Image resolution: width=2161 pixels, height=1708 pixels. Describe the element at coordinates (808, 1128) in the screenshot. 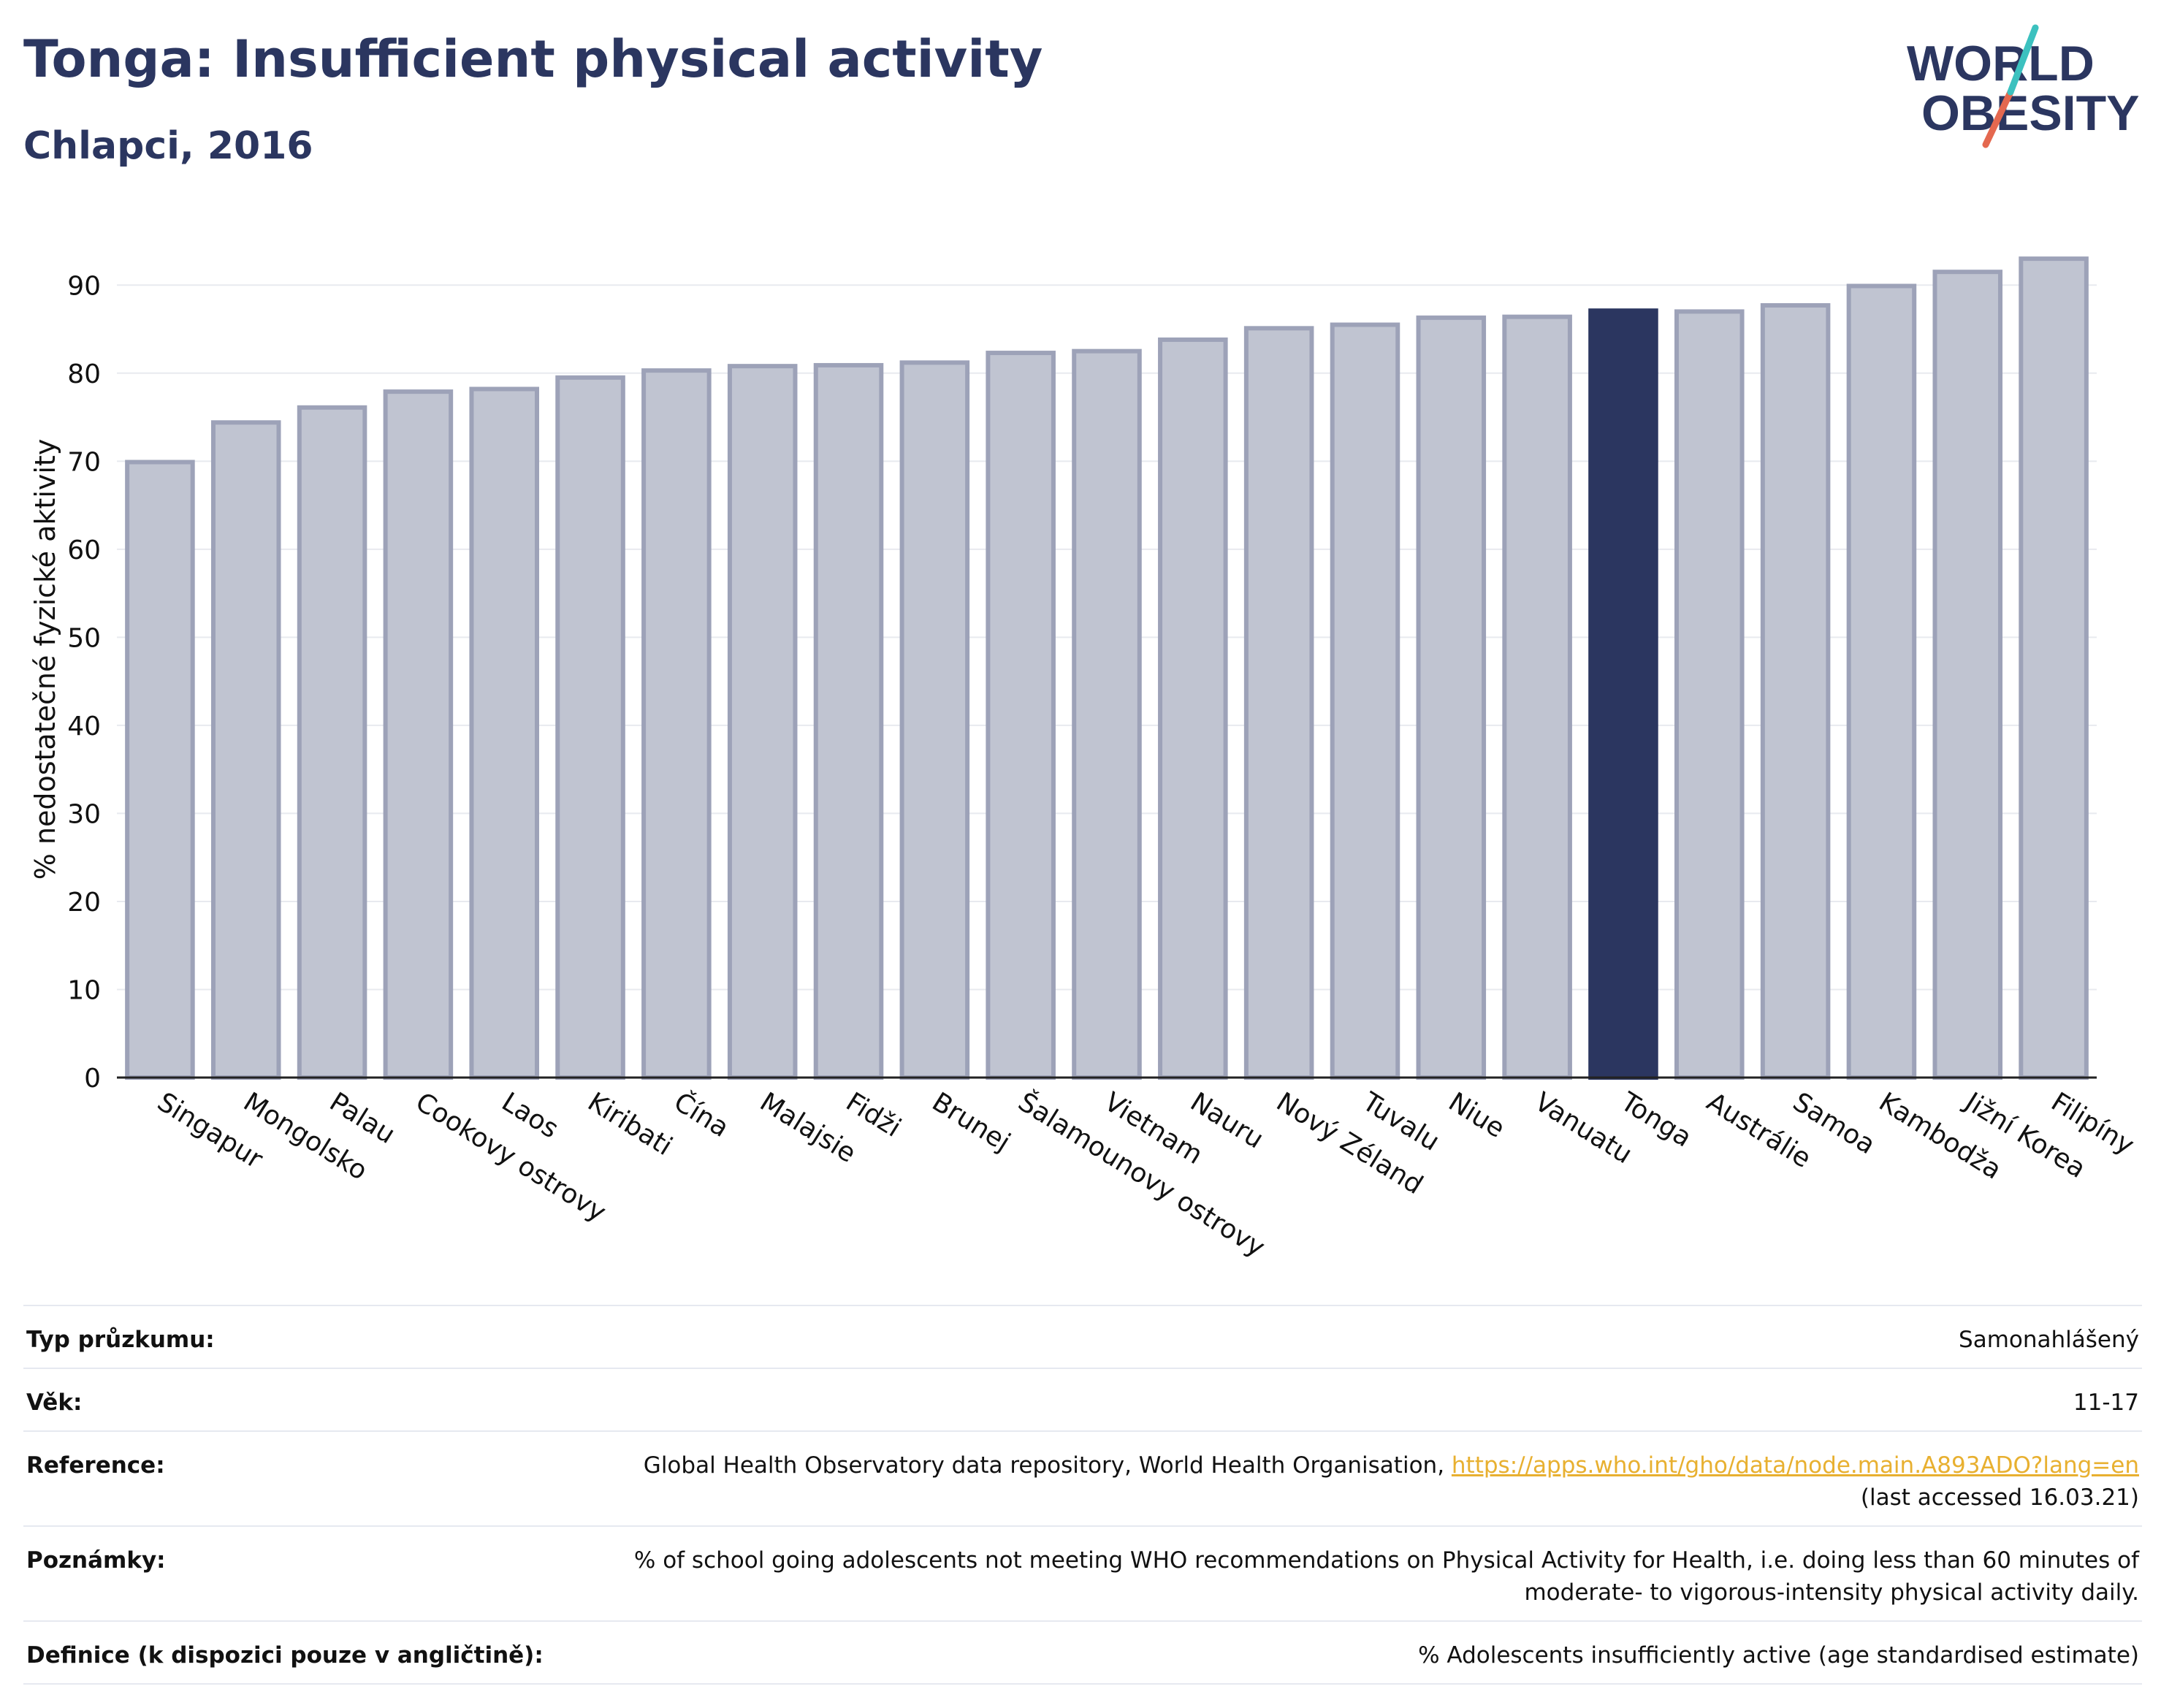

I see `x-tick-label: Malajsie` at that location.